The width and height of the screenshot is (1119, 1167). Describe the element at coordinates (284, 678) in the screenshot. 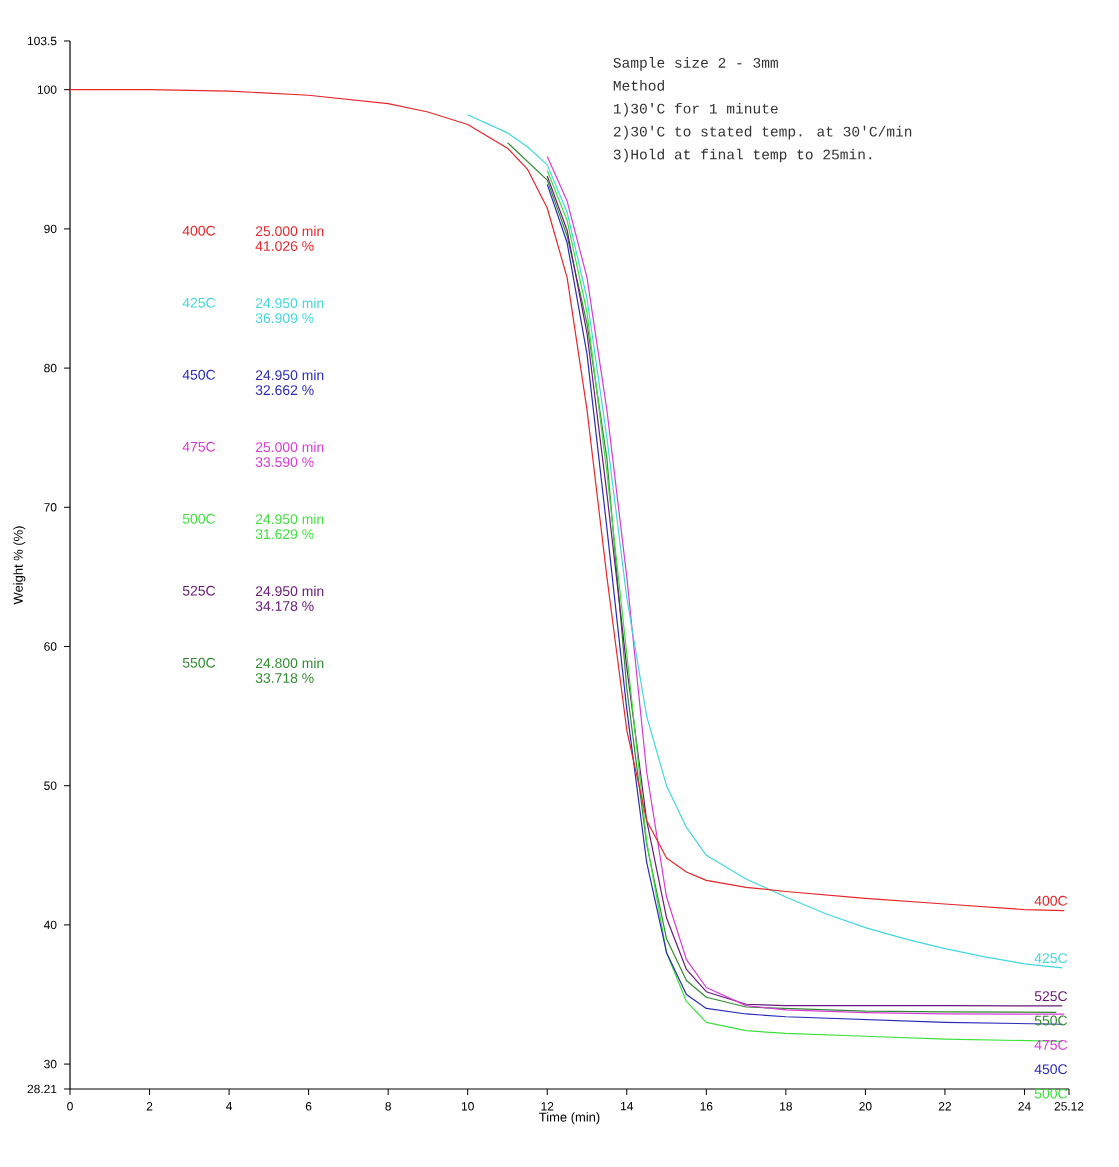

I see `annotation: 33.718 %` at that location.